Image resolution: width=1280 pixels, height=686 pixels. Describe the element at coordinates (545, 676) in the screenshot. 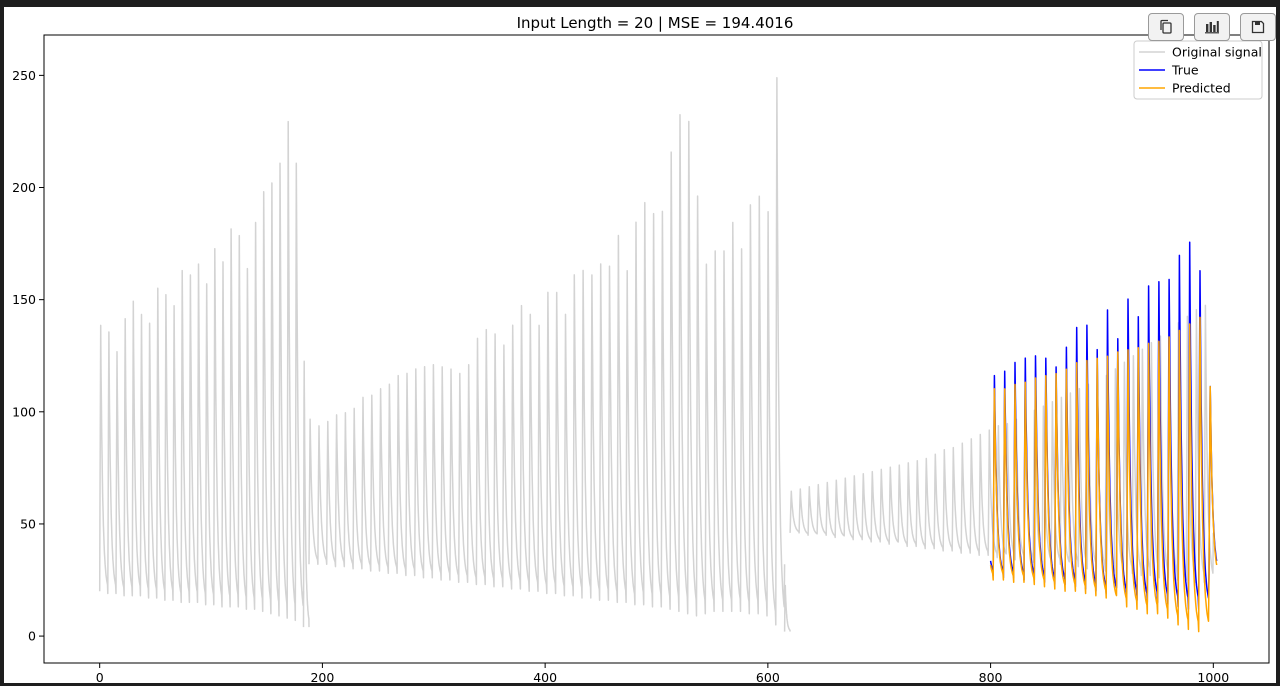

I see `x-tick-label: 400` at that location.